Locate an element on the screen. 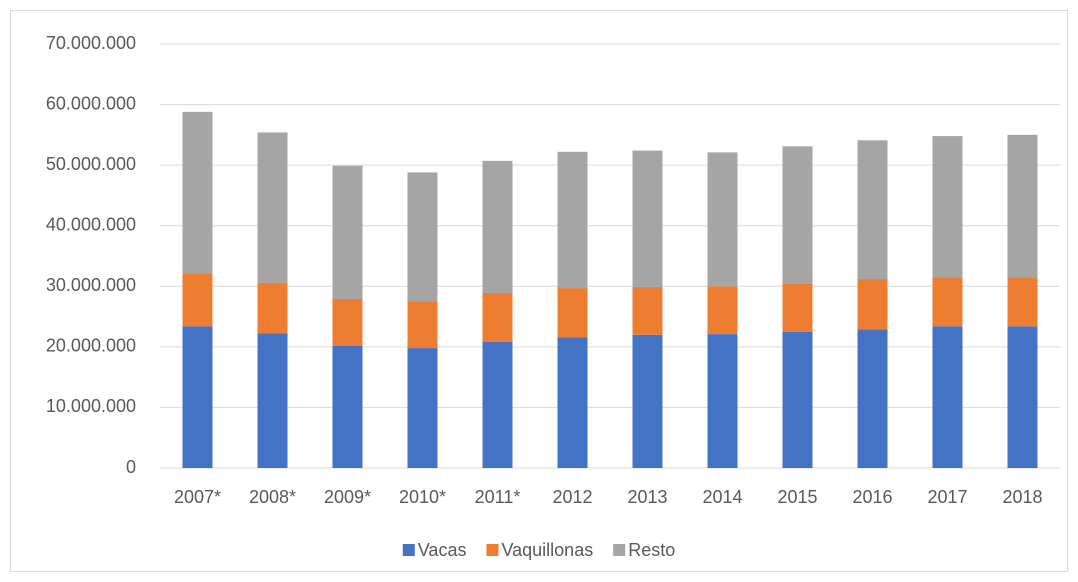 This screenshot has width=1078, height=582. y-tick-label: 20.000.000 is located at coordinates (91, 346).